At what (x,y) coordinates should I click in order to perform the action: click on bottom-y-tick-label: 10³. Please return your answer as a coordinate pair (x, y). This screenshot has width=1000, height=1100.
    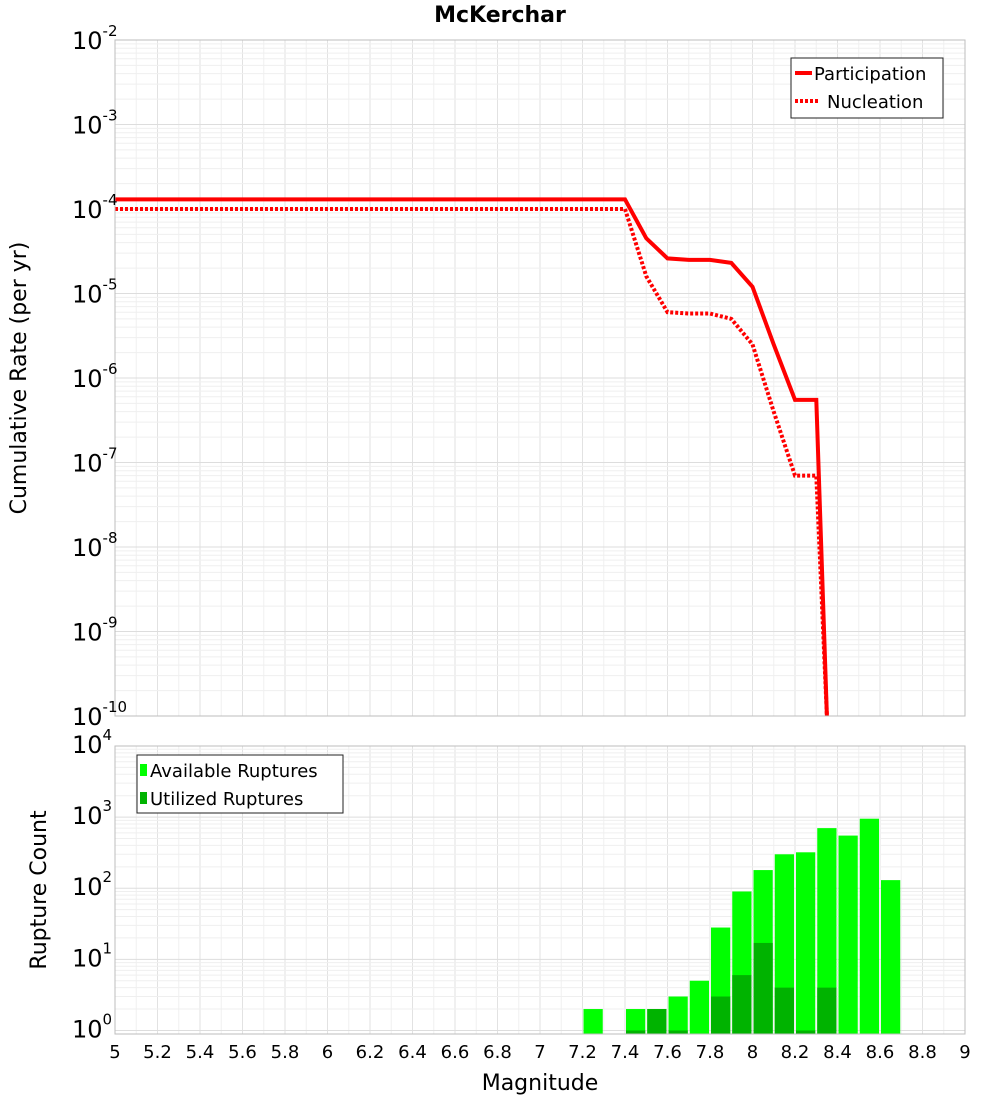
    Looking at the image, I should click on (92, 813).